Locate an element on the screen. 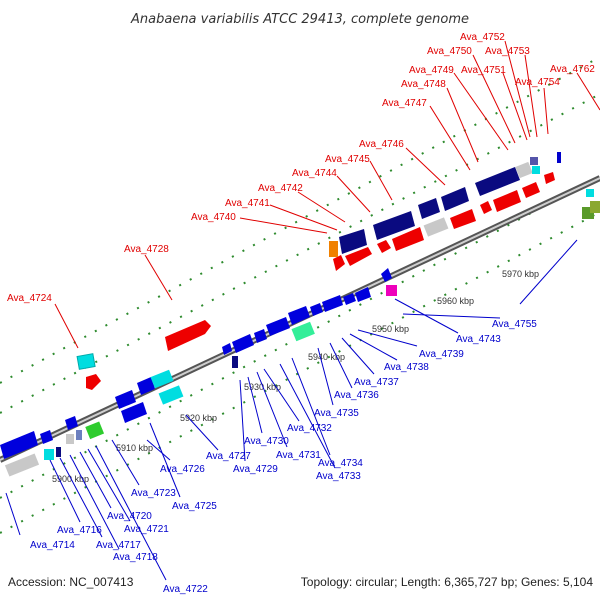 This screenshot has height=600, width=600. gene-label: Ava_4738 is located at coordinates (406, 367).